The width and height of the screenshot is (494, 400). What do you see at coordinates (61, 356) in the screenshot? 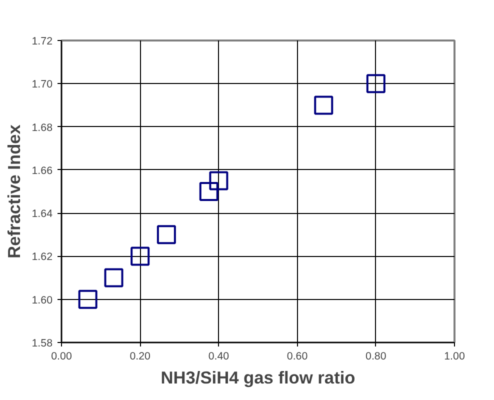
I see `x-tick-label: 0.00` at bounding box center [61, 356].